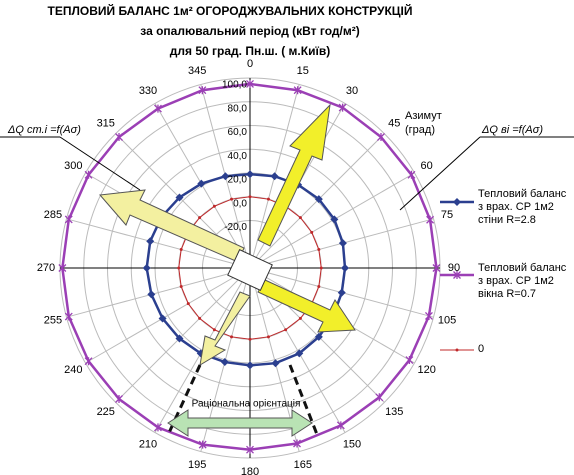  Describe the element at coordinates (148, 91) in the screenshot. I see `angle-label: 330` at that location.